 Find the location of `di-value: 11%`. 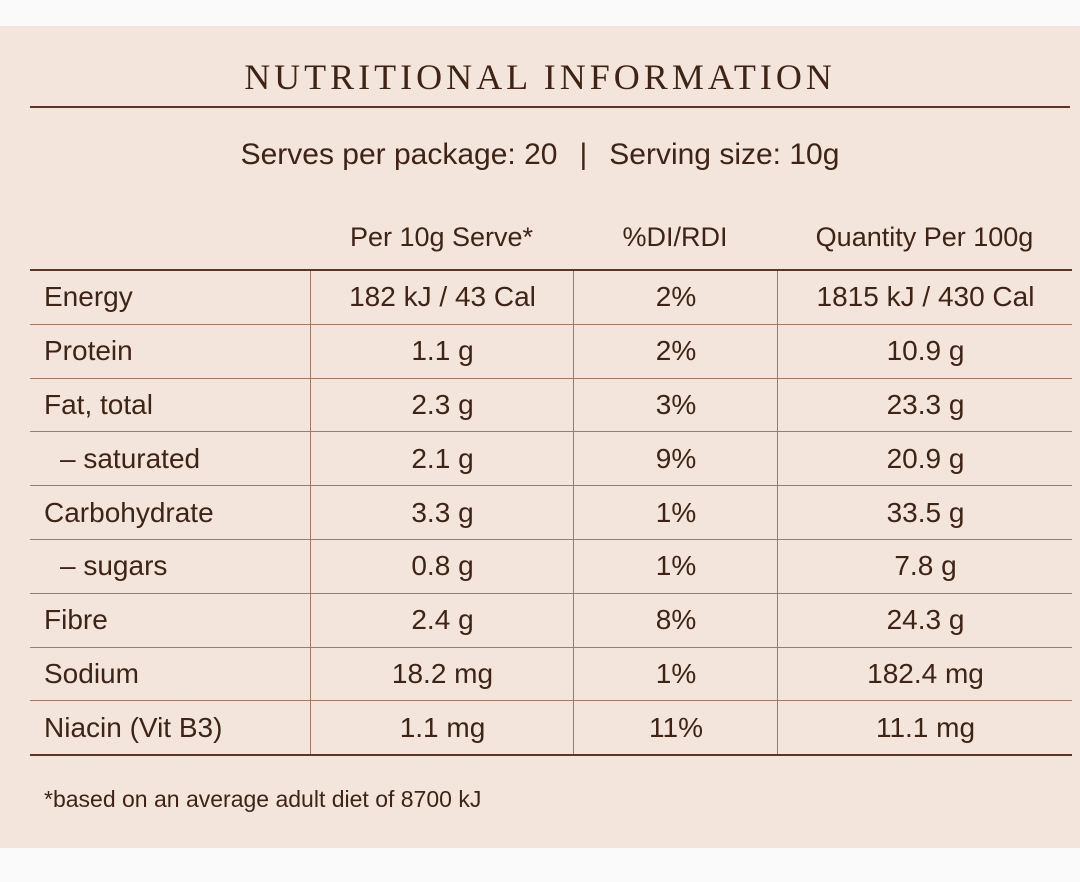

di-value: 11% is located at coordinates (675, 728).